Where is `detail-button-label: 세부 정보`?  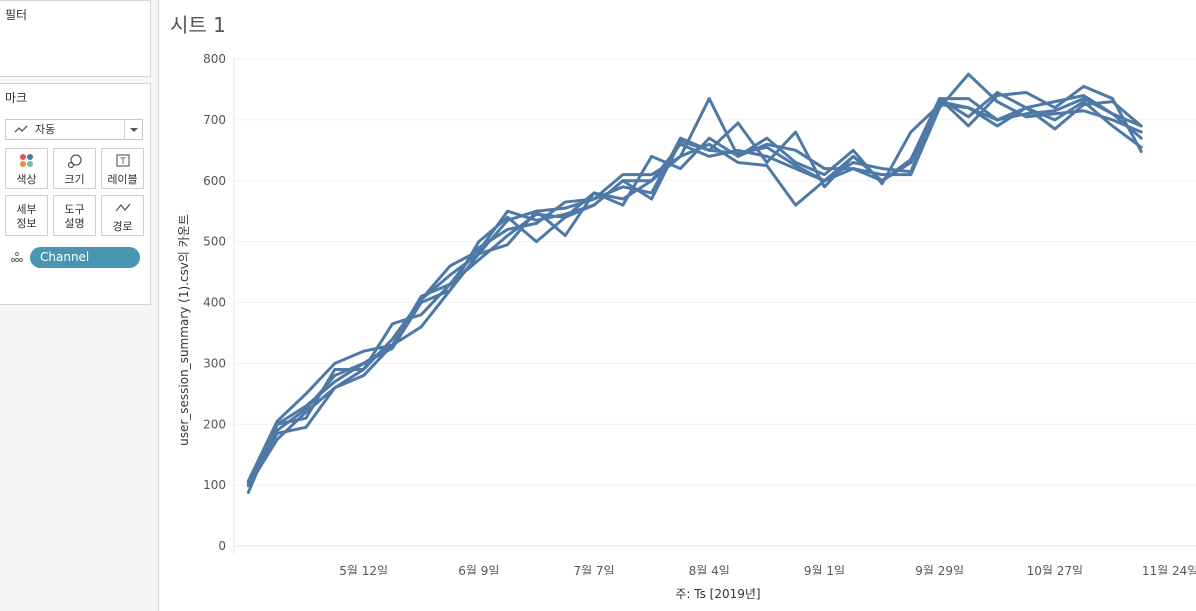
detail-button-label: 세부 정보 is located at coordinates (26, 217).